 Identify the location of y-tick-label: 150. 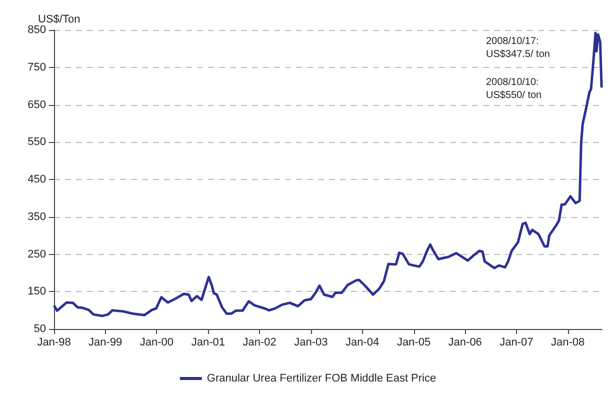
(37, 292).